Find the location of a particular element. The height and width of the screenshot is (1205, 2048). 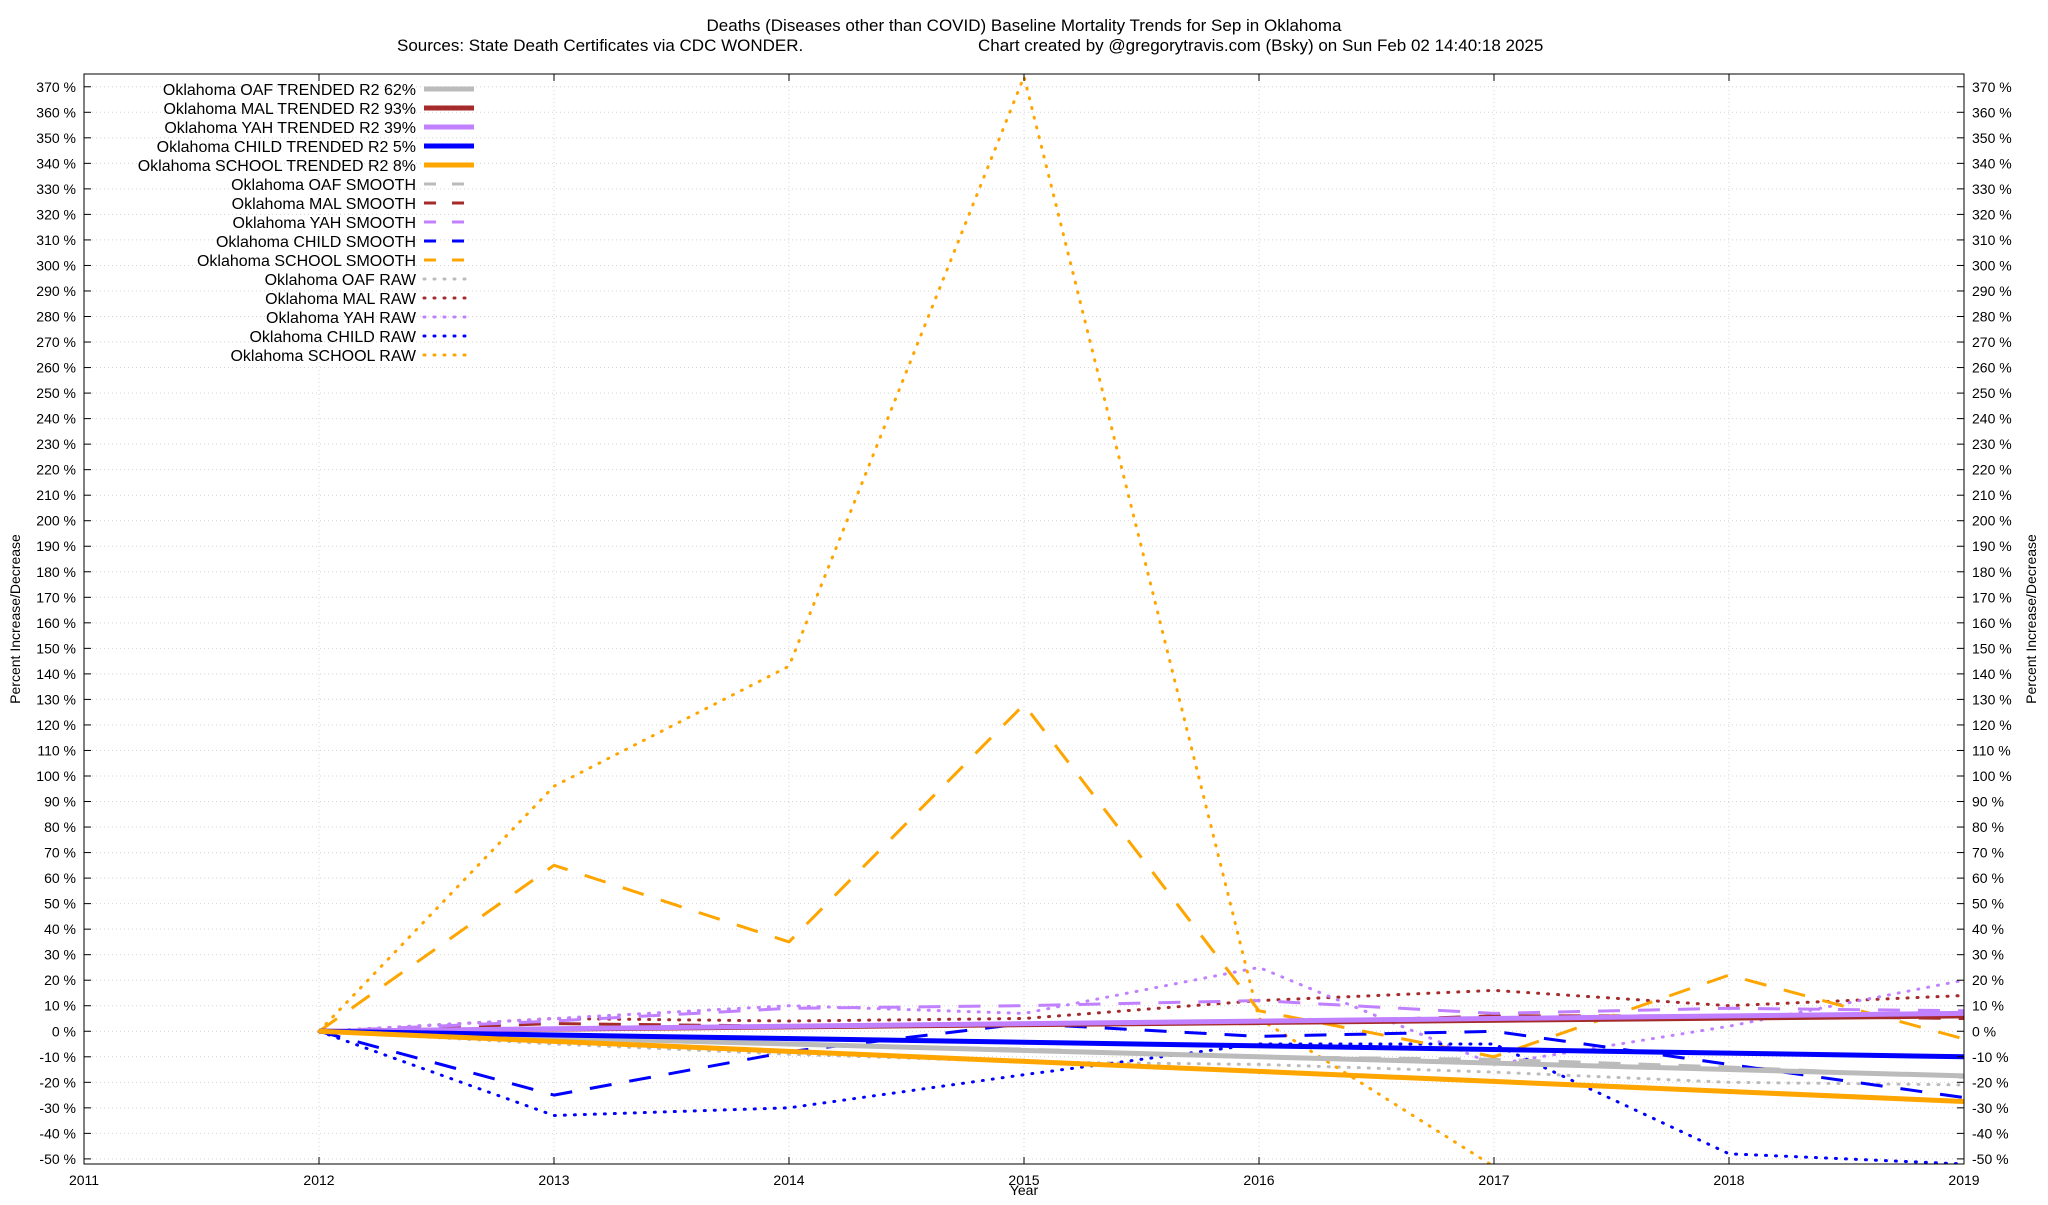

y-tick-label-right: 30 % is located at coordinates (1988, 955).